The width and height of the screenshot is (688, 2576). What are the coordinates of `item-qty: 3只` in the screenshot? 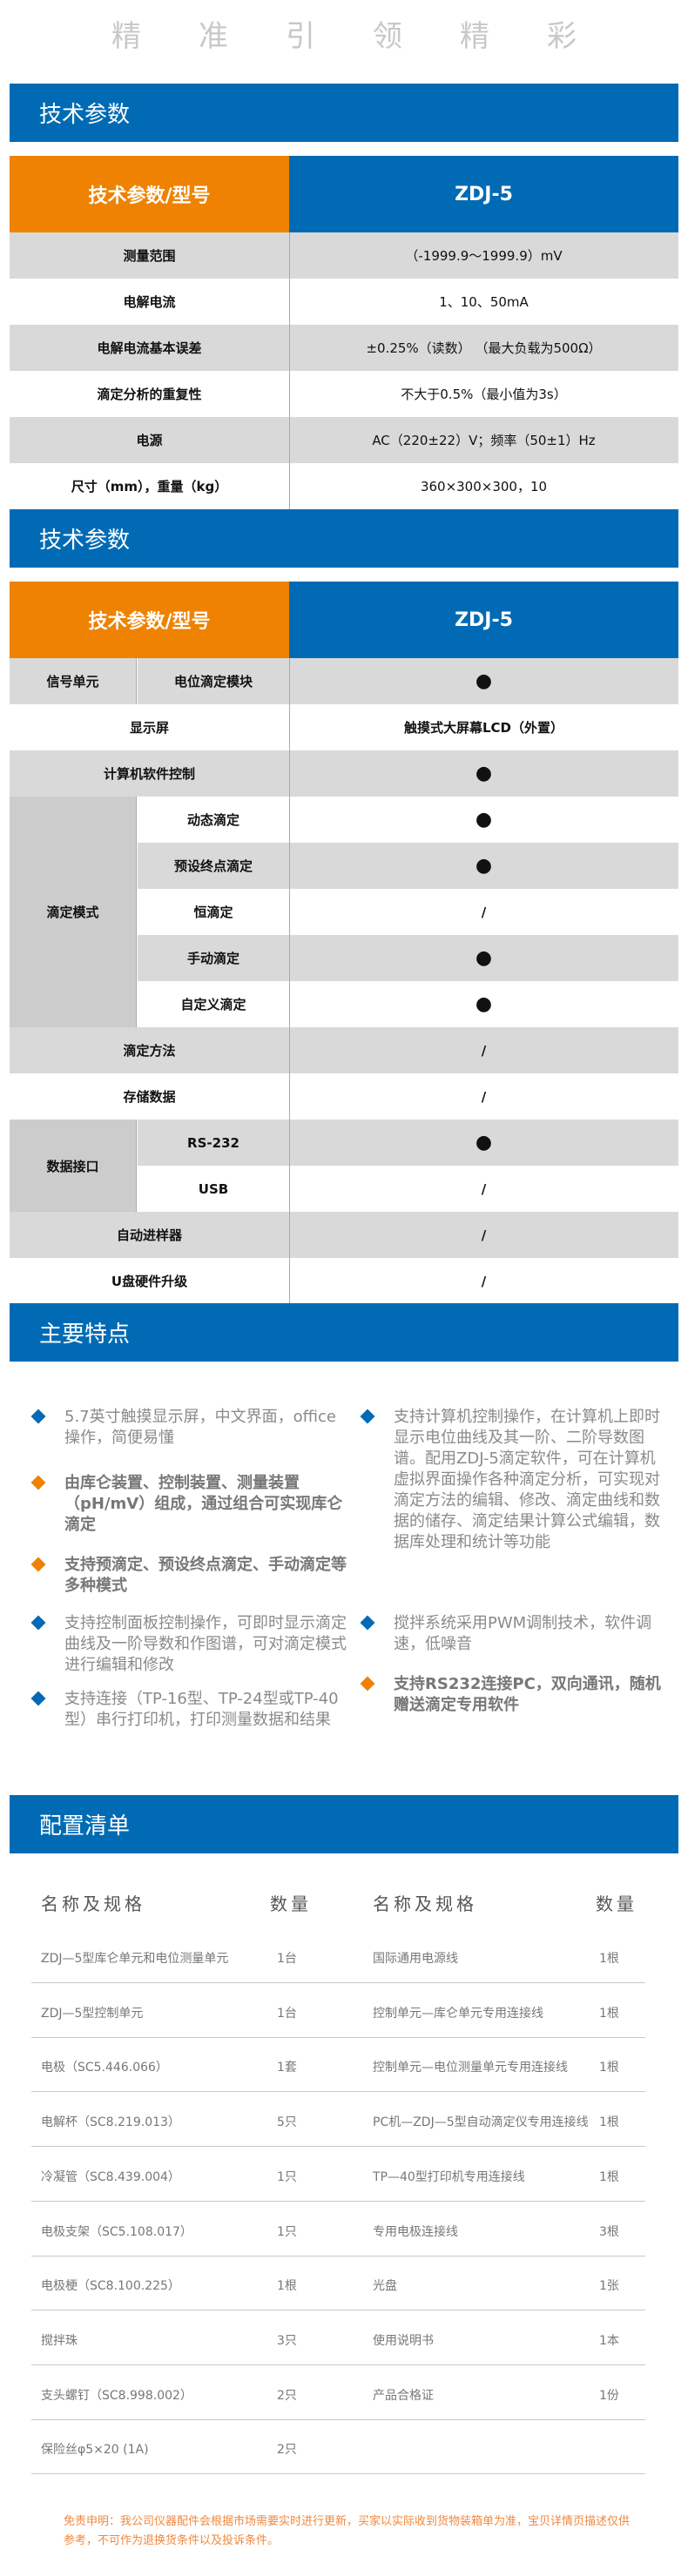 It's located at (287, 2340).